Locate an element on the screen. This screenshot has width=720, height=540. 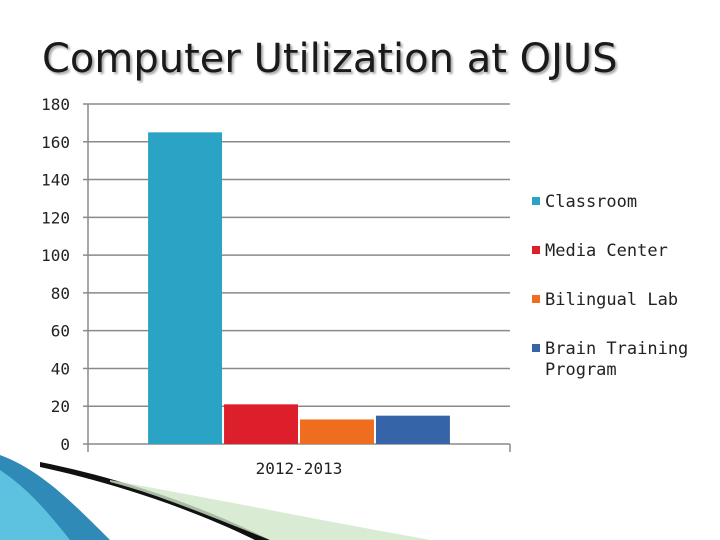
legend-label: Classroom is located at coordinates (591, 202).